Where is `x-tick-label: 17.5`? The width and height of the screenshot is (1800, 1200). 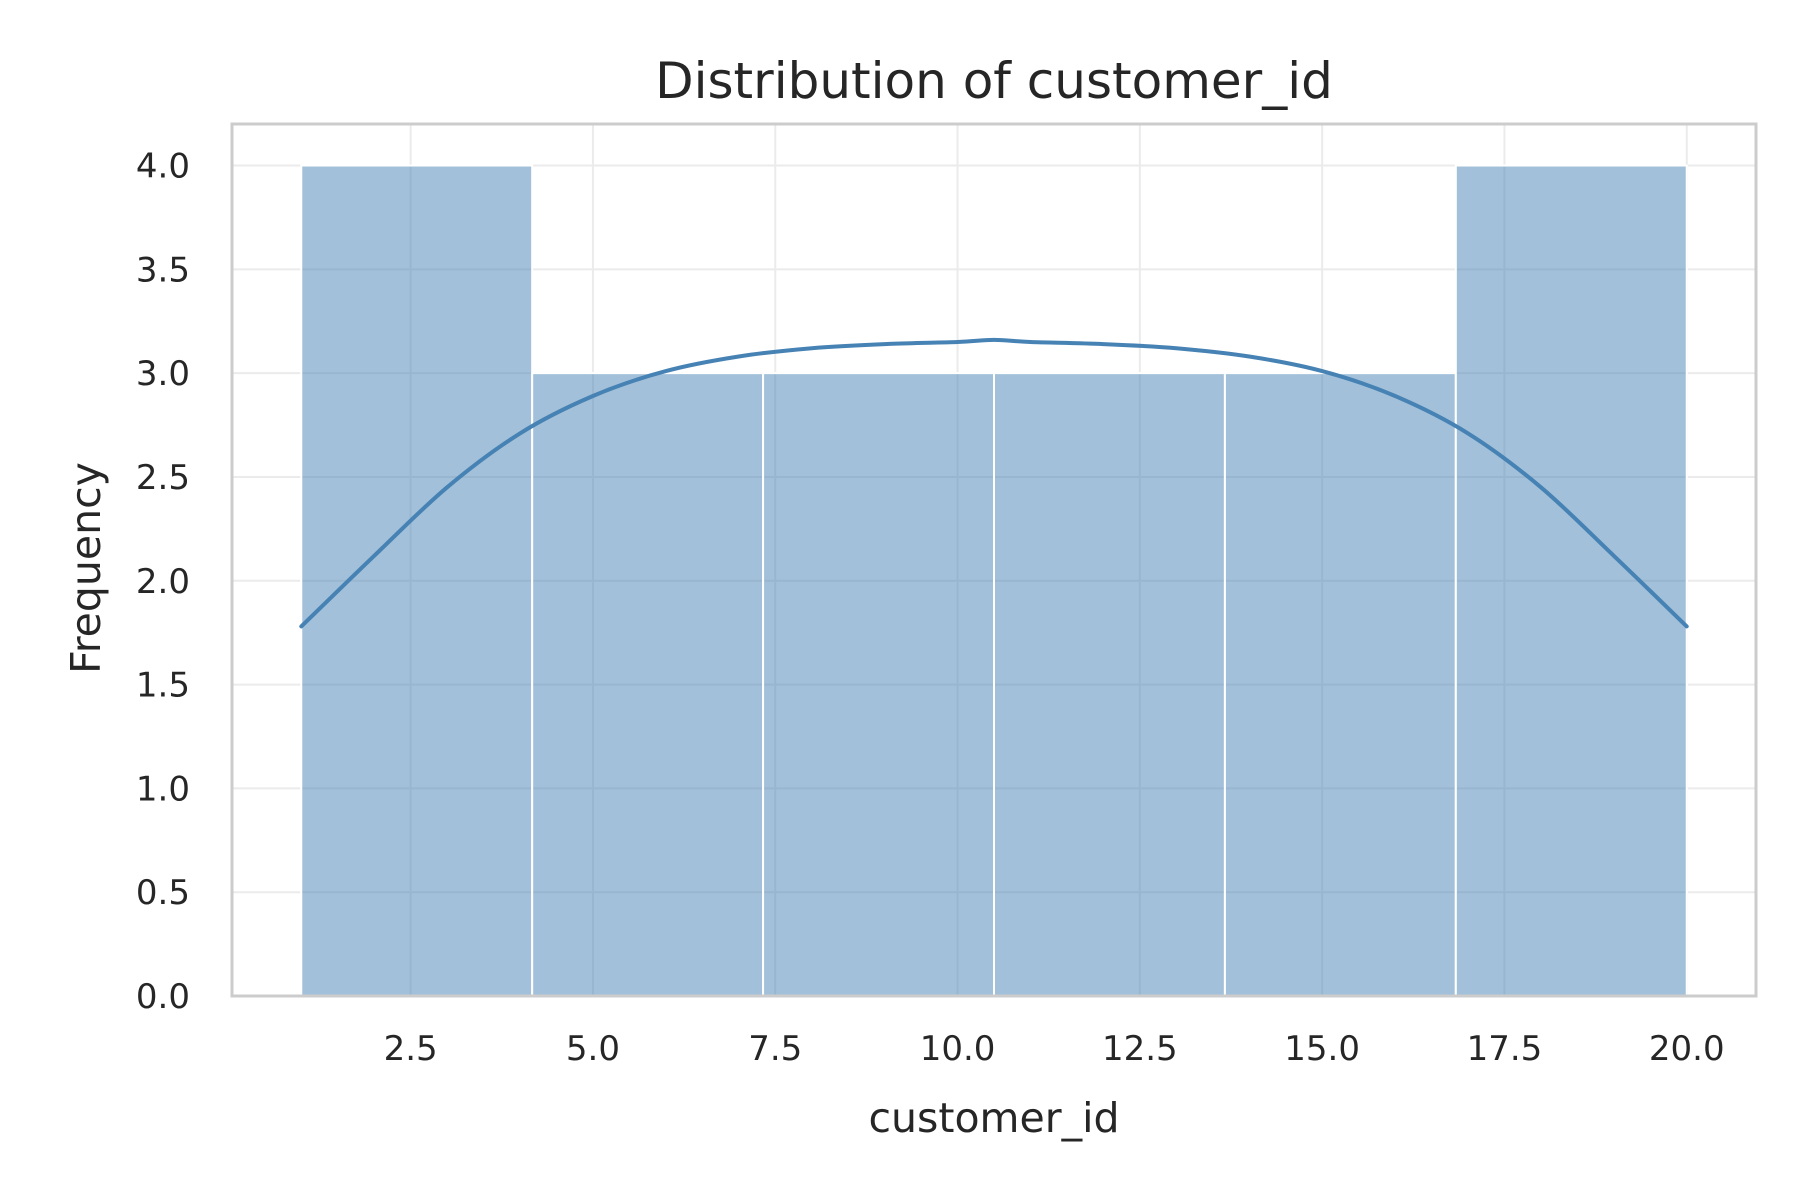
x-tick-label: 17.5 is located at coordinates (1505, 1049).